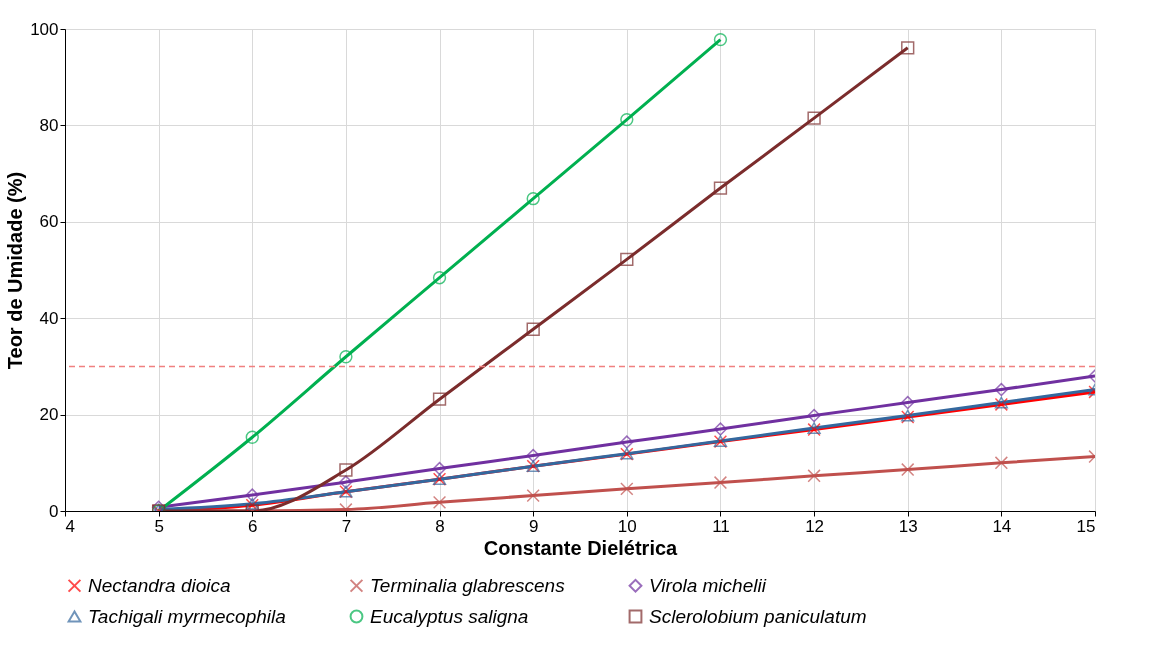 Image resolution: width=1155 pixels, height=663 pixels. I want to click on x-tick-label: 12, so click(815, 526).